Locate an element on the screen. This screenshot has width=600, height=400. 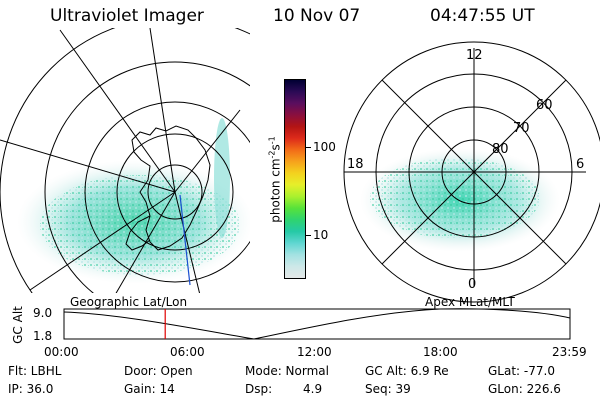
timeline-xtick-3: 18:00 is located at coordinates (440, 352).